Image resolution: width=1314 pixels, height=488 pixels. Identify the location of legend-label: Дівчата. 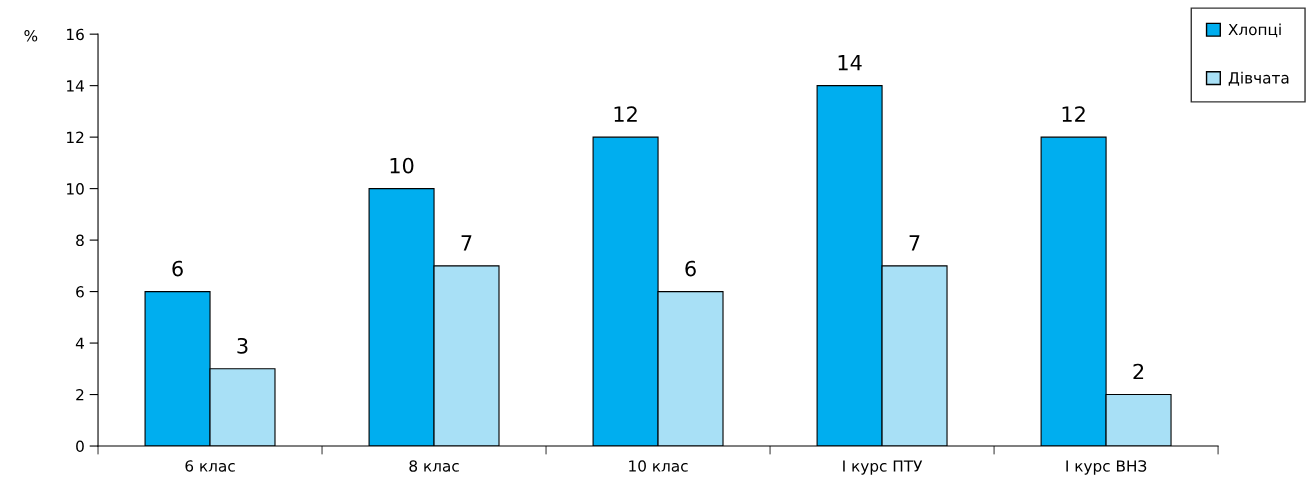
(1258, 78).